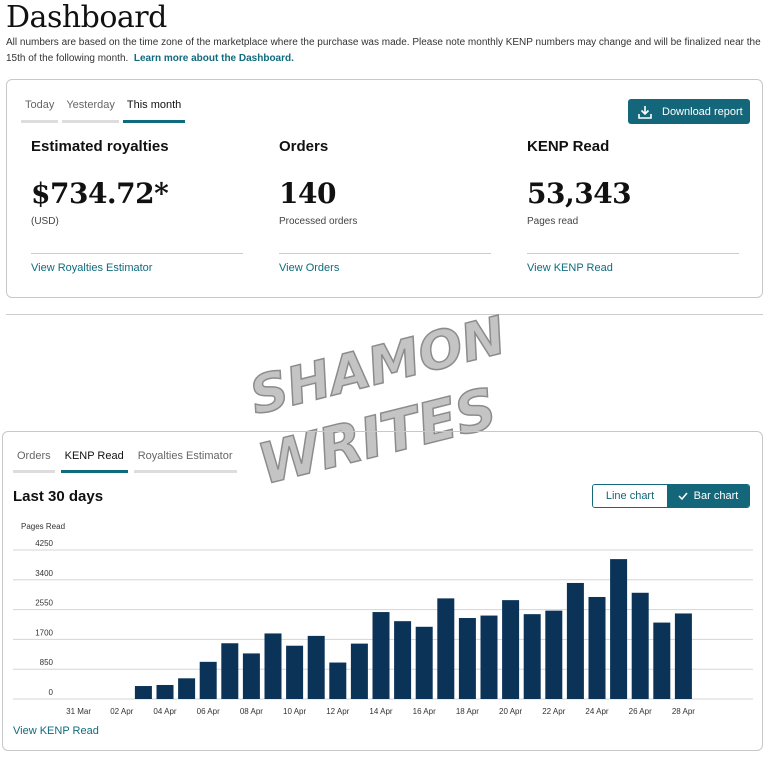  I want to click on metric-title: KENP Read, so click(568, 146).